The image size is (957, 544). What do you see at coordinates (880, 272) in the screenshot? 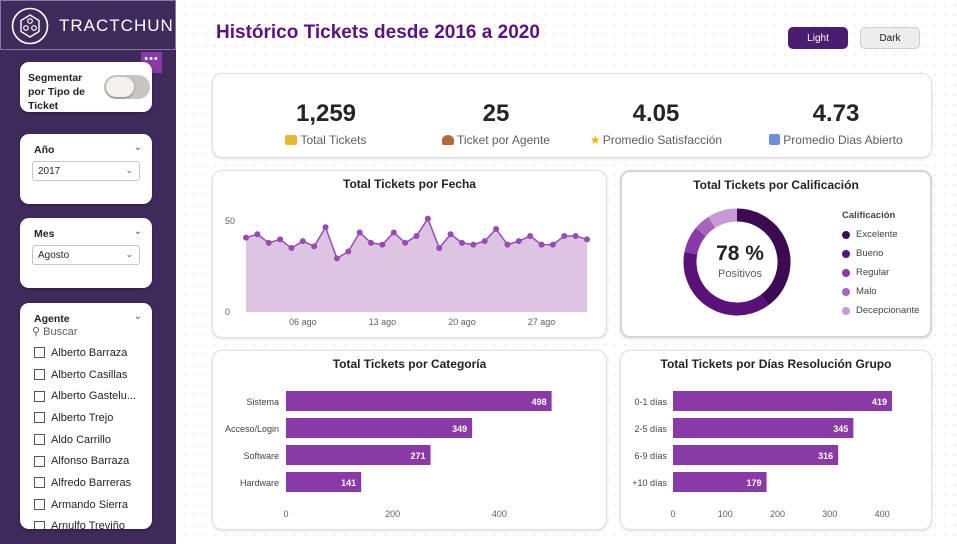
I see `legend-item: Regular` at bounding box center [880, 272].